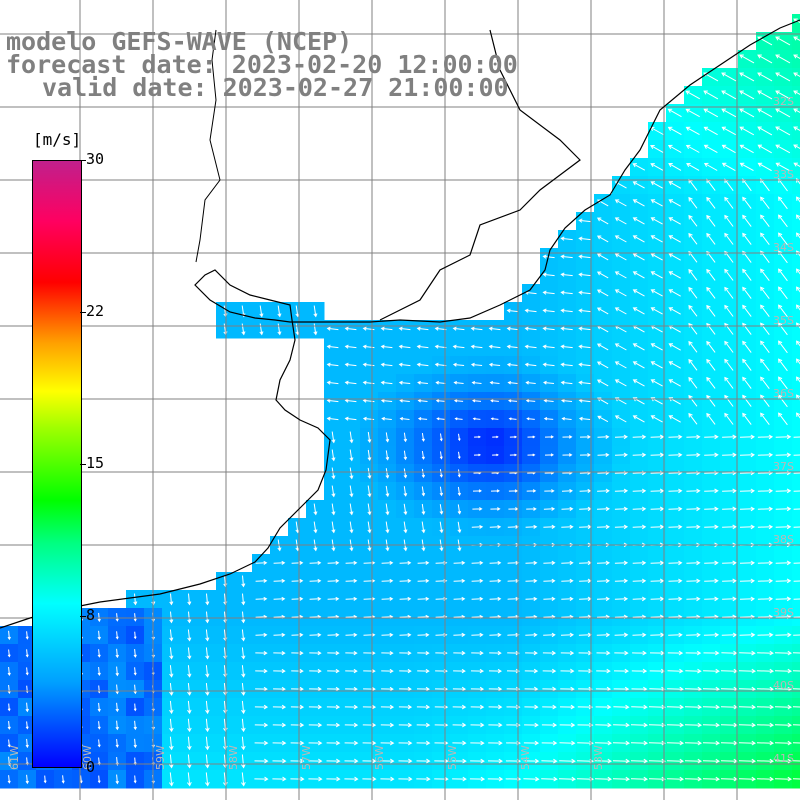 The width and height of the screenshot is (800, 804). What do you see at coordinates (452, 757) in the screenshot?
I see `longitude-label: 55W` at bounding box center [452, 757].